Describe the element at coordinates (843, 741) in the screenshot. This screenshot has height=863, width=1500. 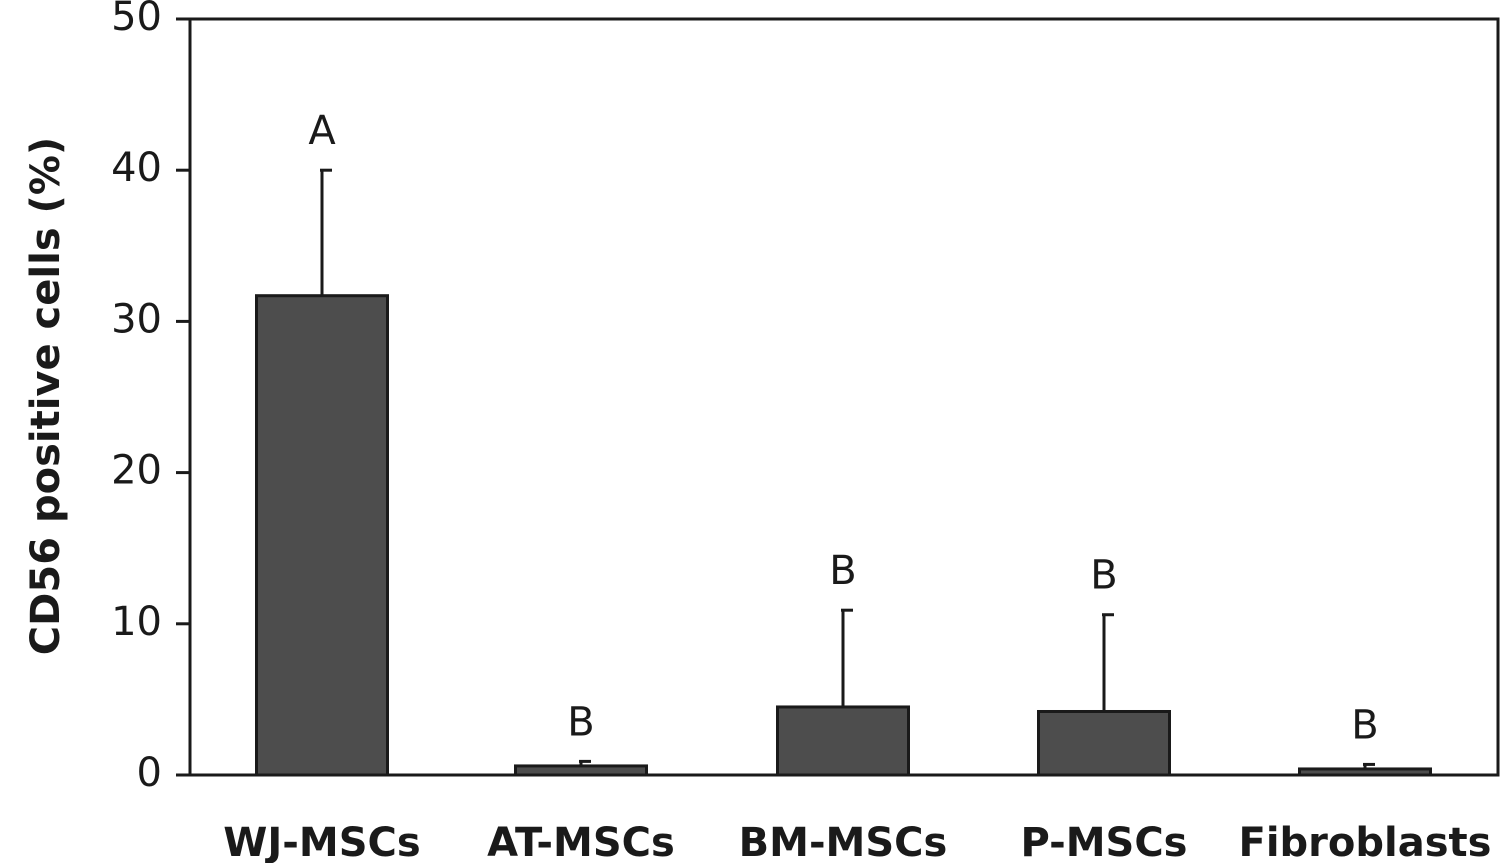
I see `bar-bm-mscs` at that location.